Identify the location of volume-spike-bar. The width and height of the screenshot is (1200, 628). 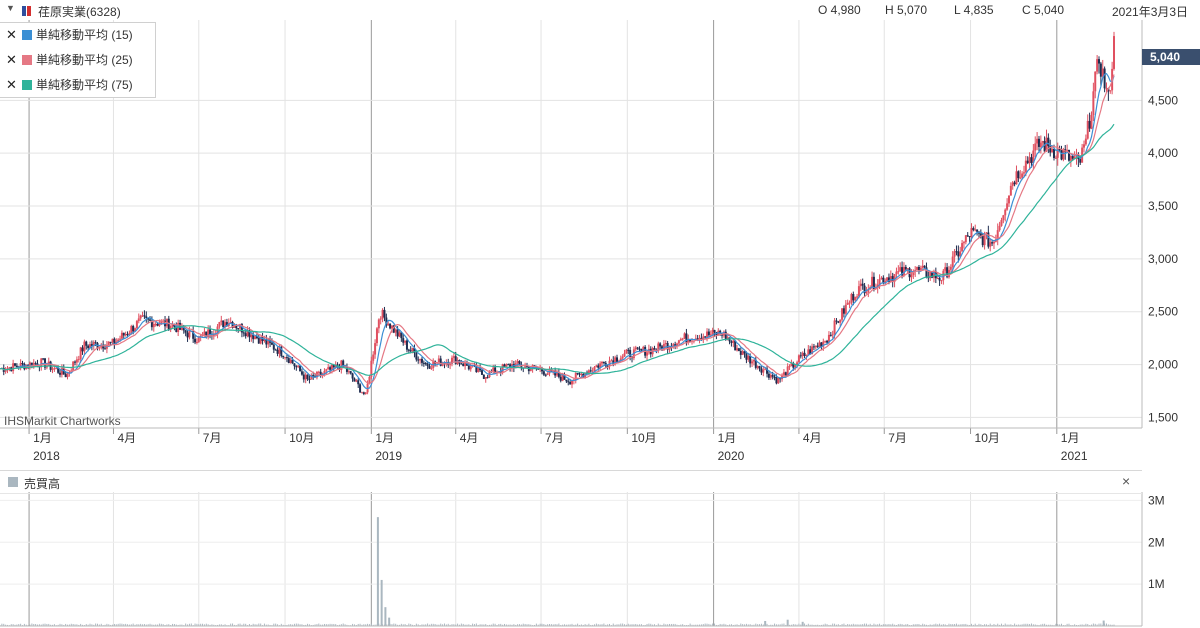
(802, 623).